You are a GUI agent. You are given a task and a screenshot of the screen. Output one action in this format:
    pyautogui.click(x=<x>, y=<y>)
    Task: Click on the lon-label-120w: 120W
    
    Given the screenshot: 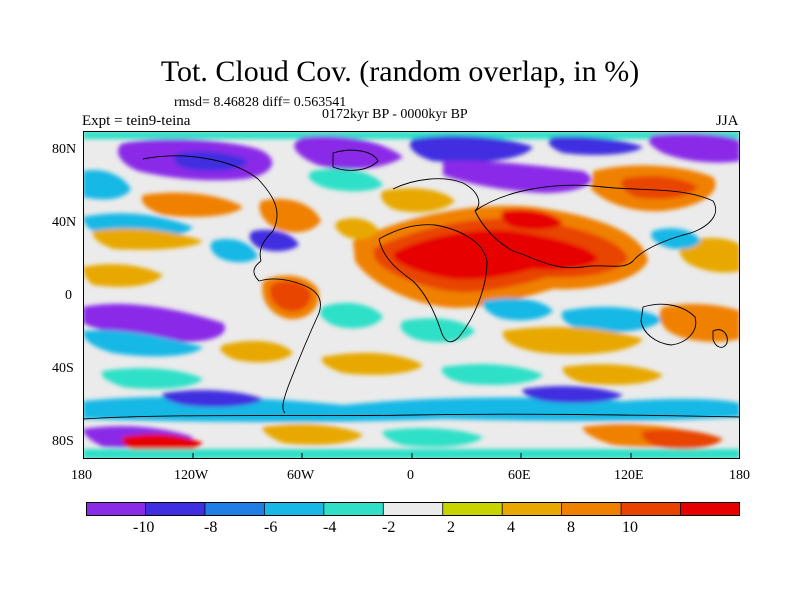 What is the action you would take?
    pyautogui.click(x=191, y=475)
    